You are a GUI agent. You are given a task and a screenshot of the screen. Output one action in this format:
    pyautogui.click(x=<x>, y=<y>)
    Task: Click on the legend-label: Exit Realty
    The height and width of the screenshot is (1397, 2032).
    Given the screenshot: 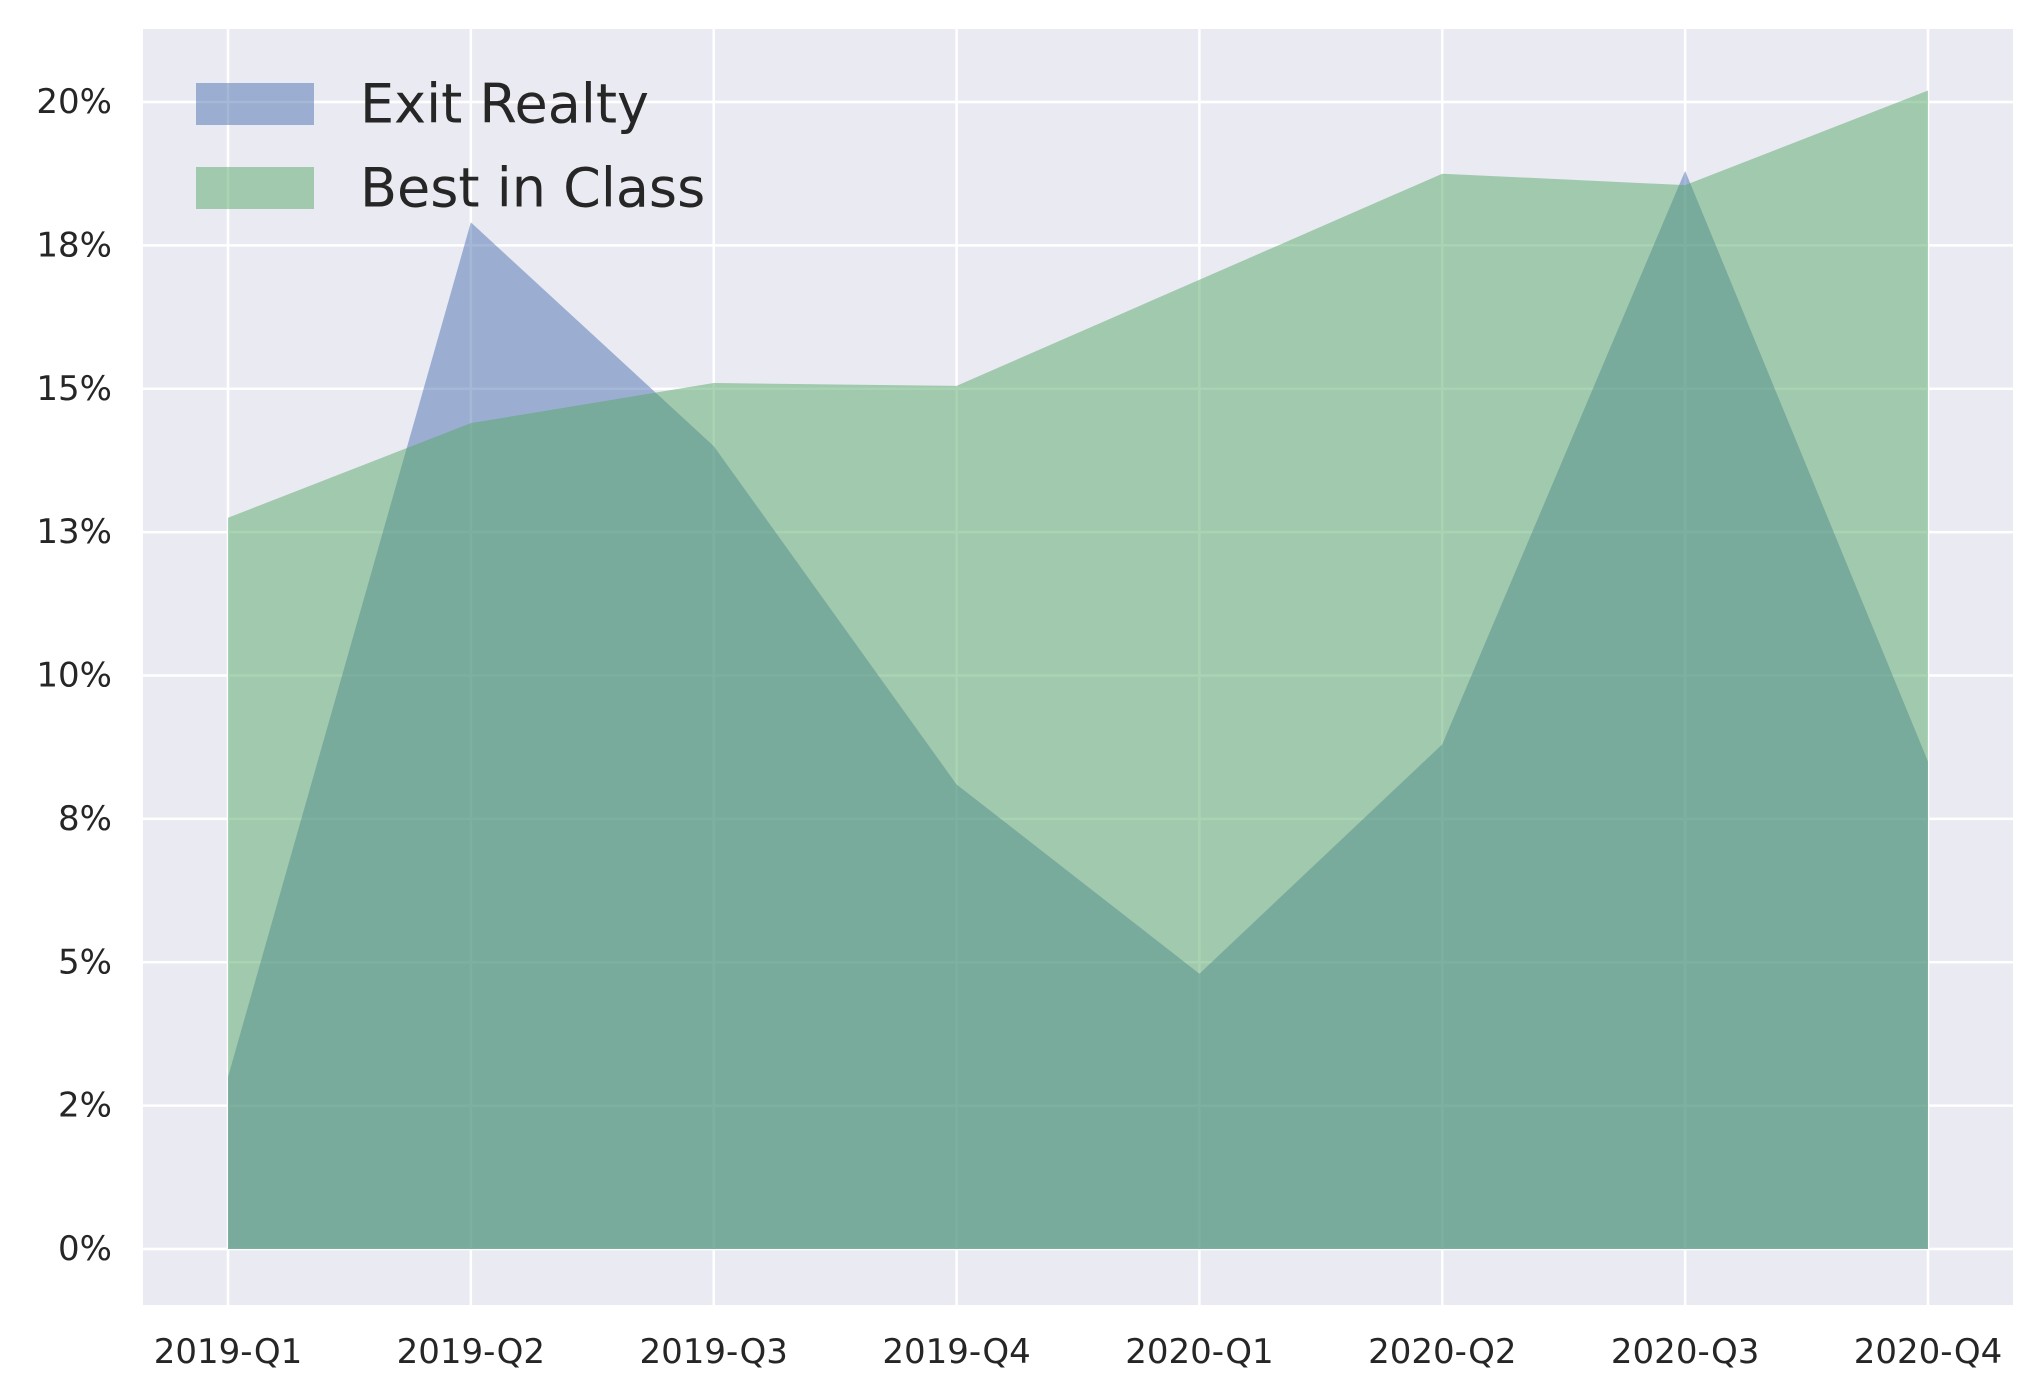 What is the action you would take?
    pyautogui.click(x=504, y=104)
    